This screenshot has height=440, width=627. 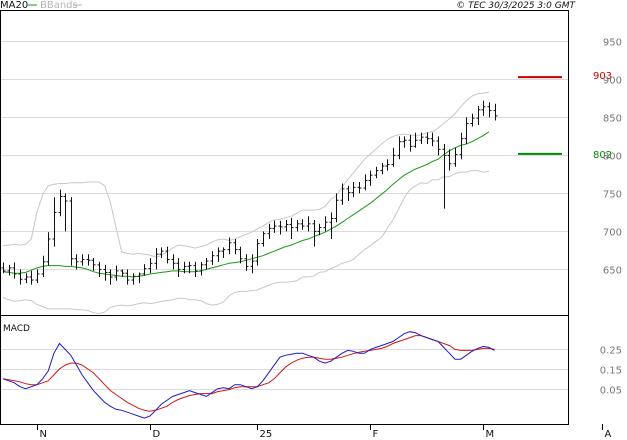 I want to click on level-label-802: 802, so click(x=602, y=155).